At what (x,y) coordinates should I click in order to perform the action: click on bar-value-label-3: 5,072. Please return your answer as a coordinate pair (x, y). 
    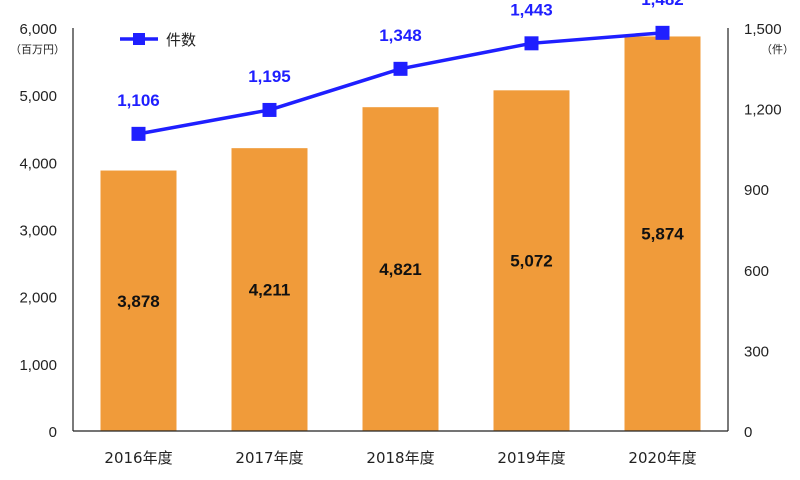
    Looking at the image, I should click on (531, 261).